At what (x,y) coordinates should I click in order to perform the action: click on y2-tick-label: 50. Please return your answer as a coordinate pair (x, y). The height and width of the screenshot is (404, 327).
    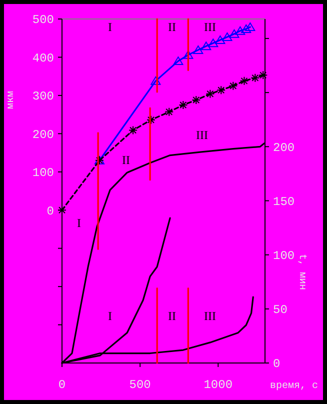
    Looking at the image, I should click on (280, 310).